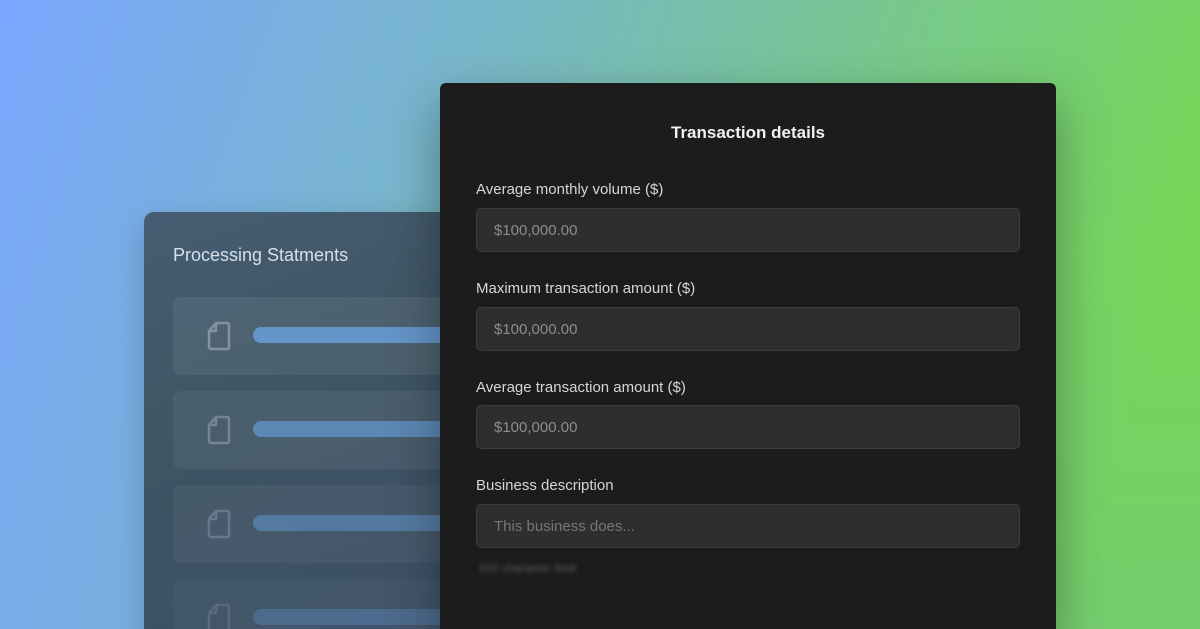 The height and width of the screenshot is (629, 1200). What do you see at coordinates (527, 568) in the screenshot?
I see `character-limit-hint: 100 character limit` at bounding box center [527, 568].